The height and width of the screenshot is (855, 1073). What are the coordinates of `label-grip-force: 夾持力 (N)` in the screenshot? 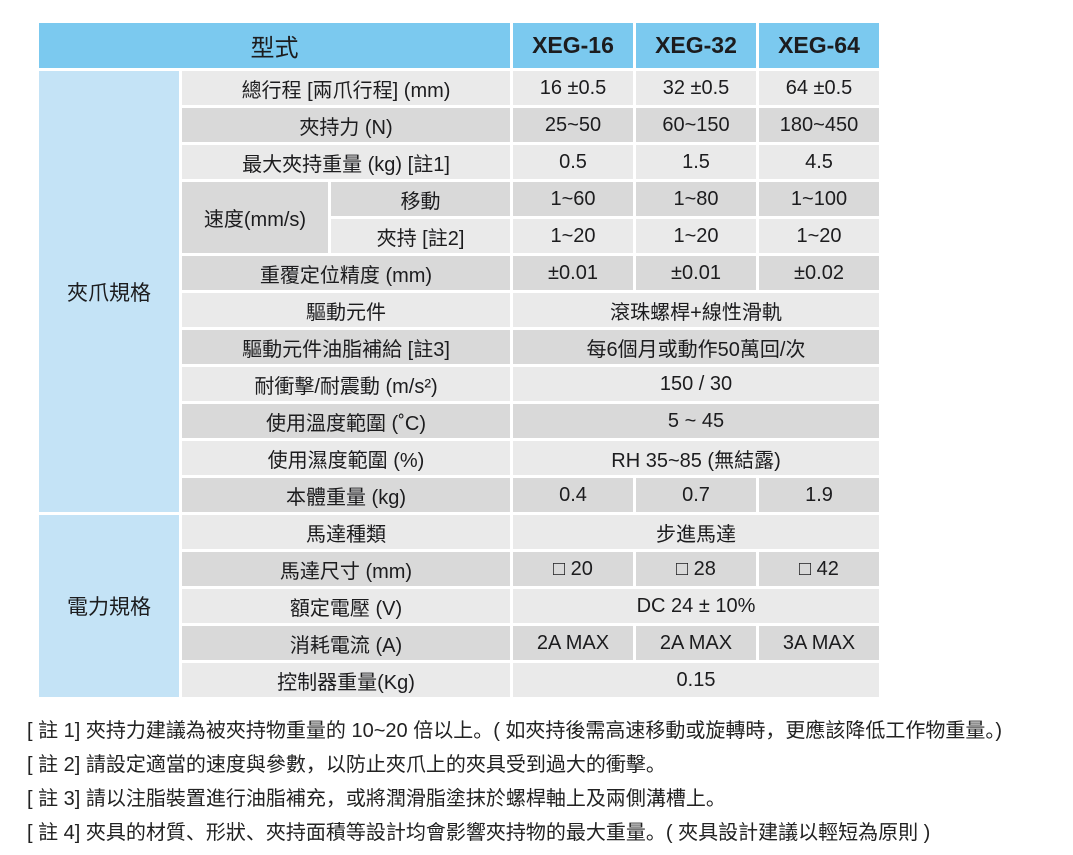 It's located at (346, 125).